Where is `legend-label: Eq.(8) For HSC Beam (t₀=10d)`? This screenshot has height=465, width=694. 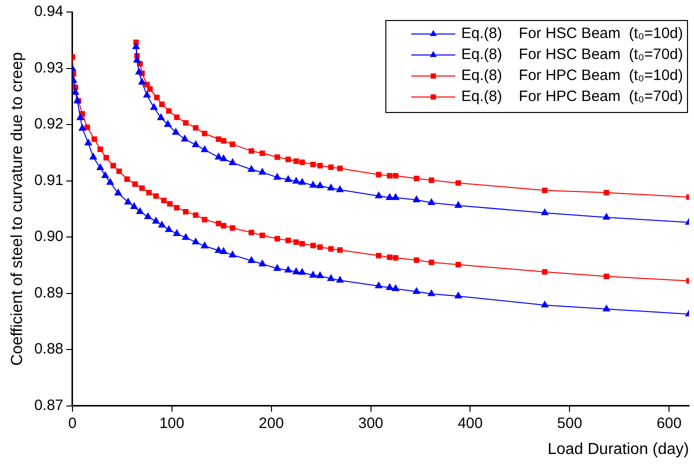 legend-label: Eq.(8) For HSC Beam (t₀=10d) is located at coordinates (572, 33).